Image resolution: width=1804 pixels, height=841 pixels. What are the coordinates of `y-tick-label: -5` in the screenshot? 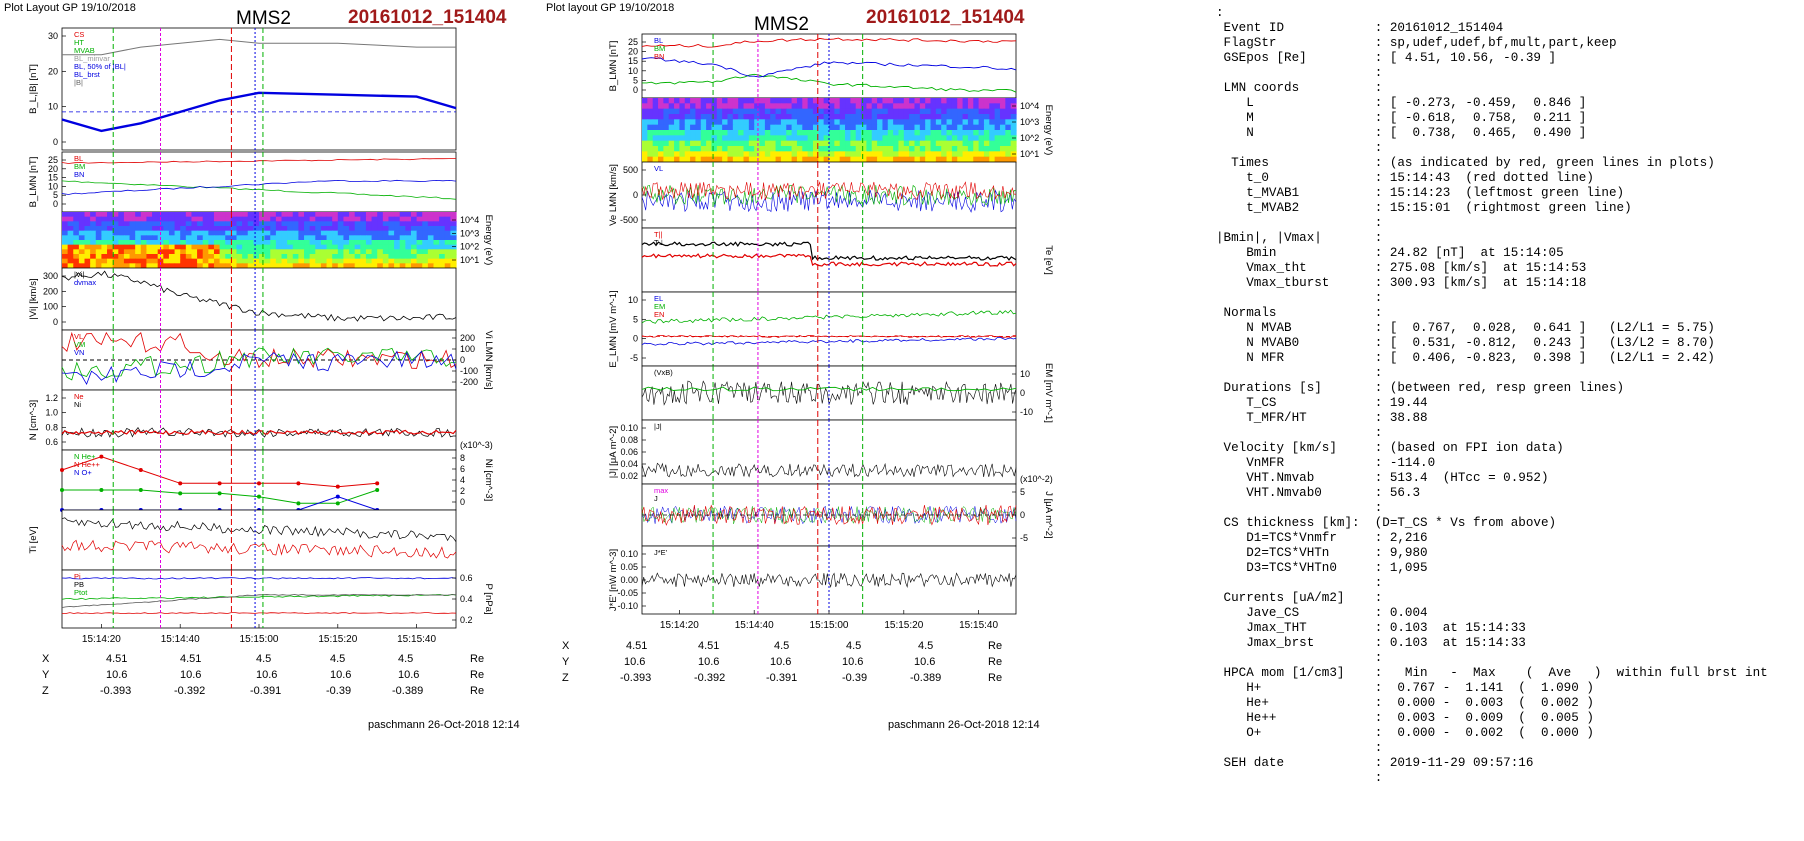 It's located at (634, 358).